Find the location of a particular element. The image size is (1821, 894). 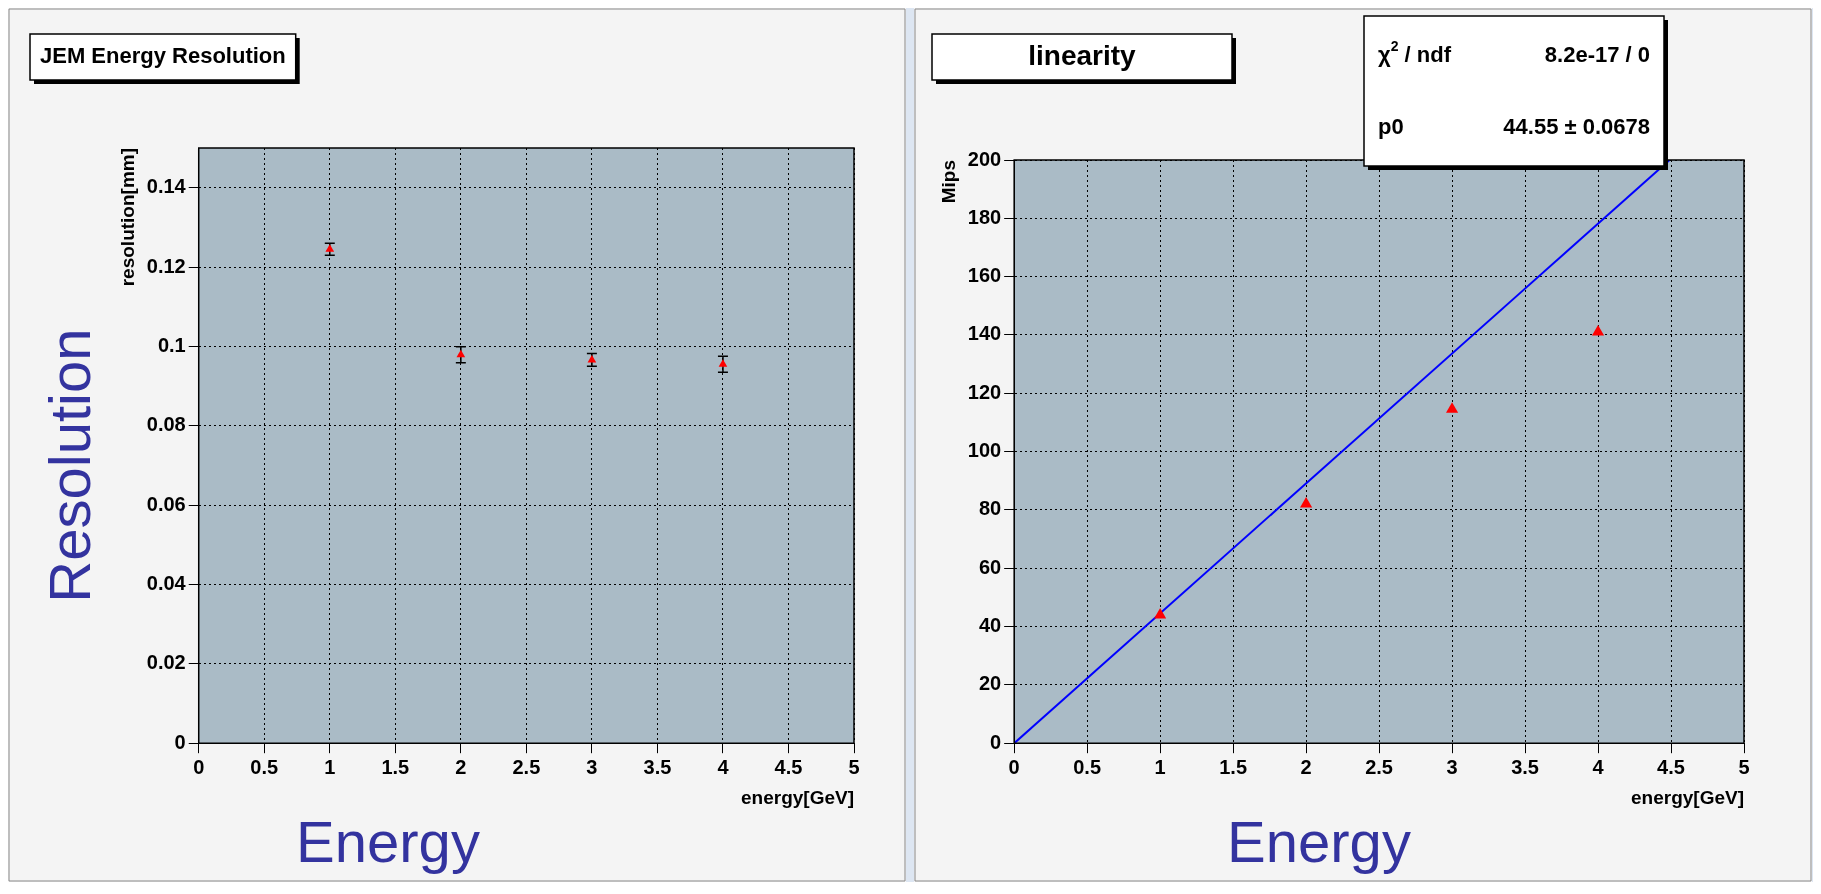

y-axis-title: Mips is located at coordinates (948, 182).